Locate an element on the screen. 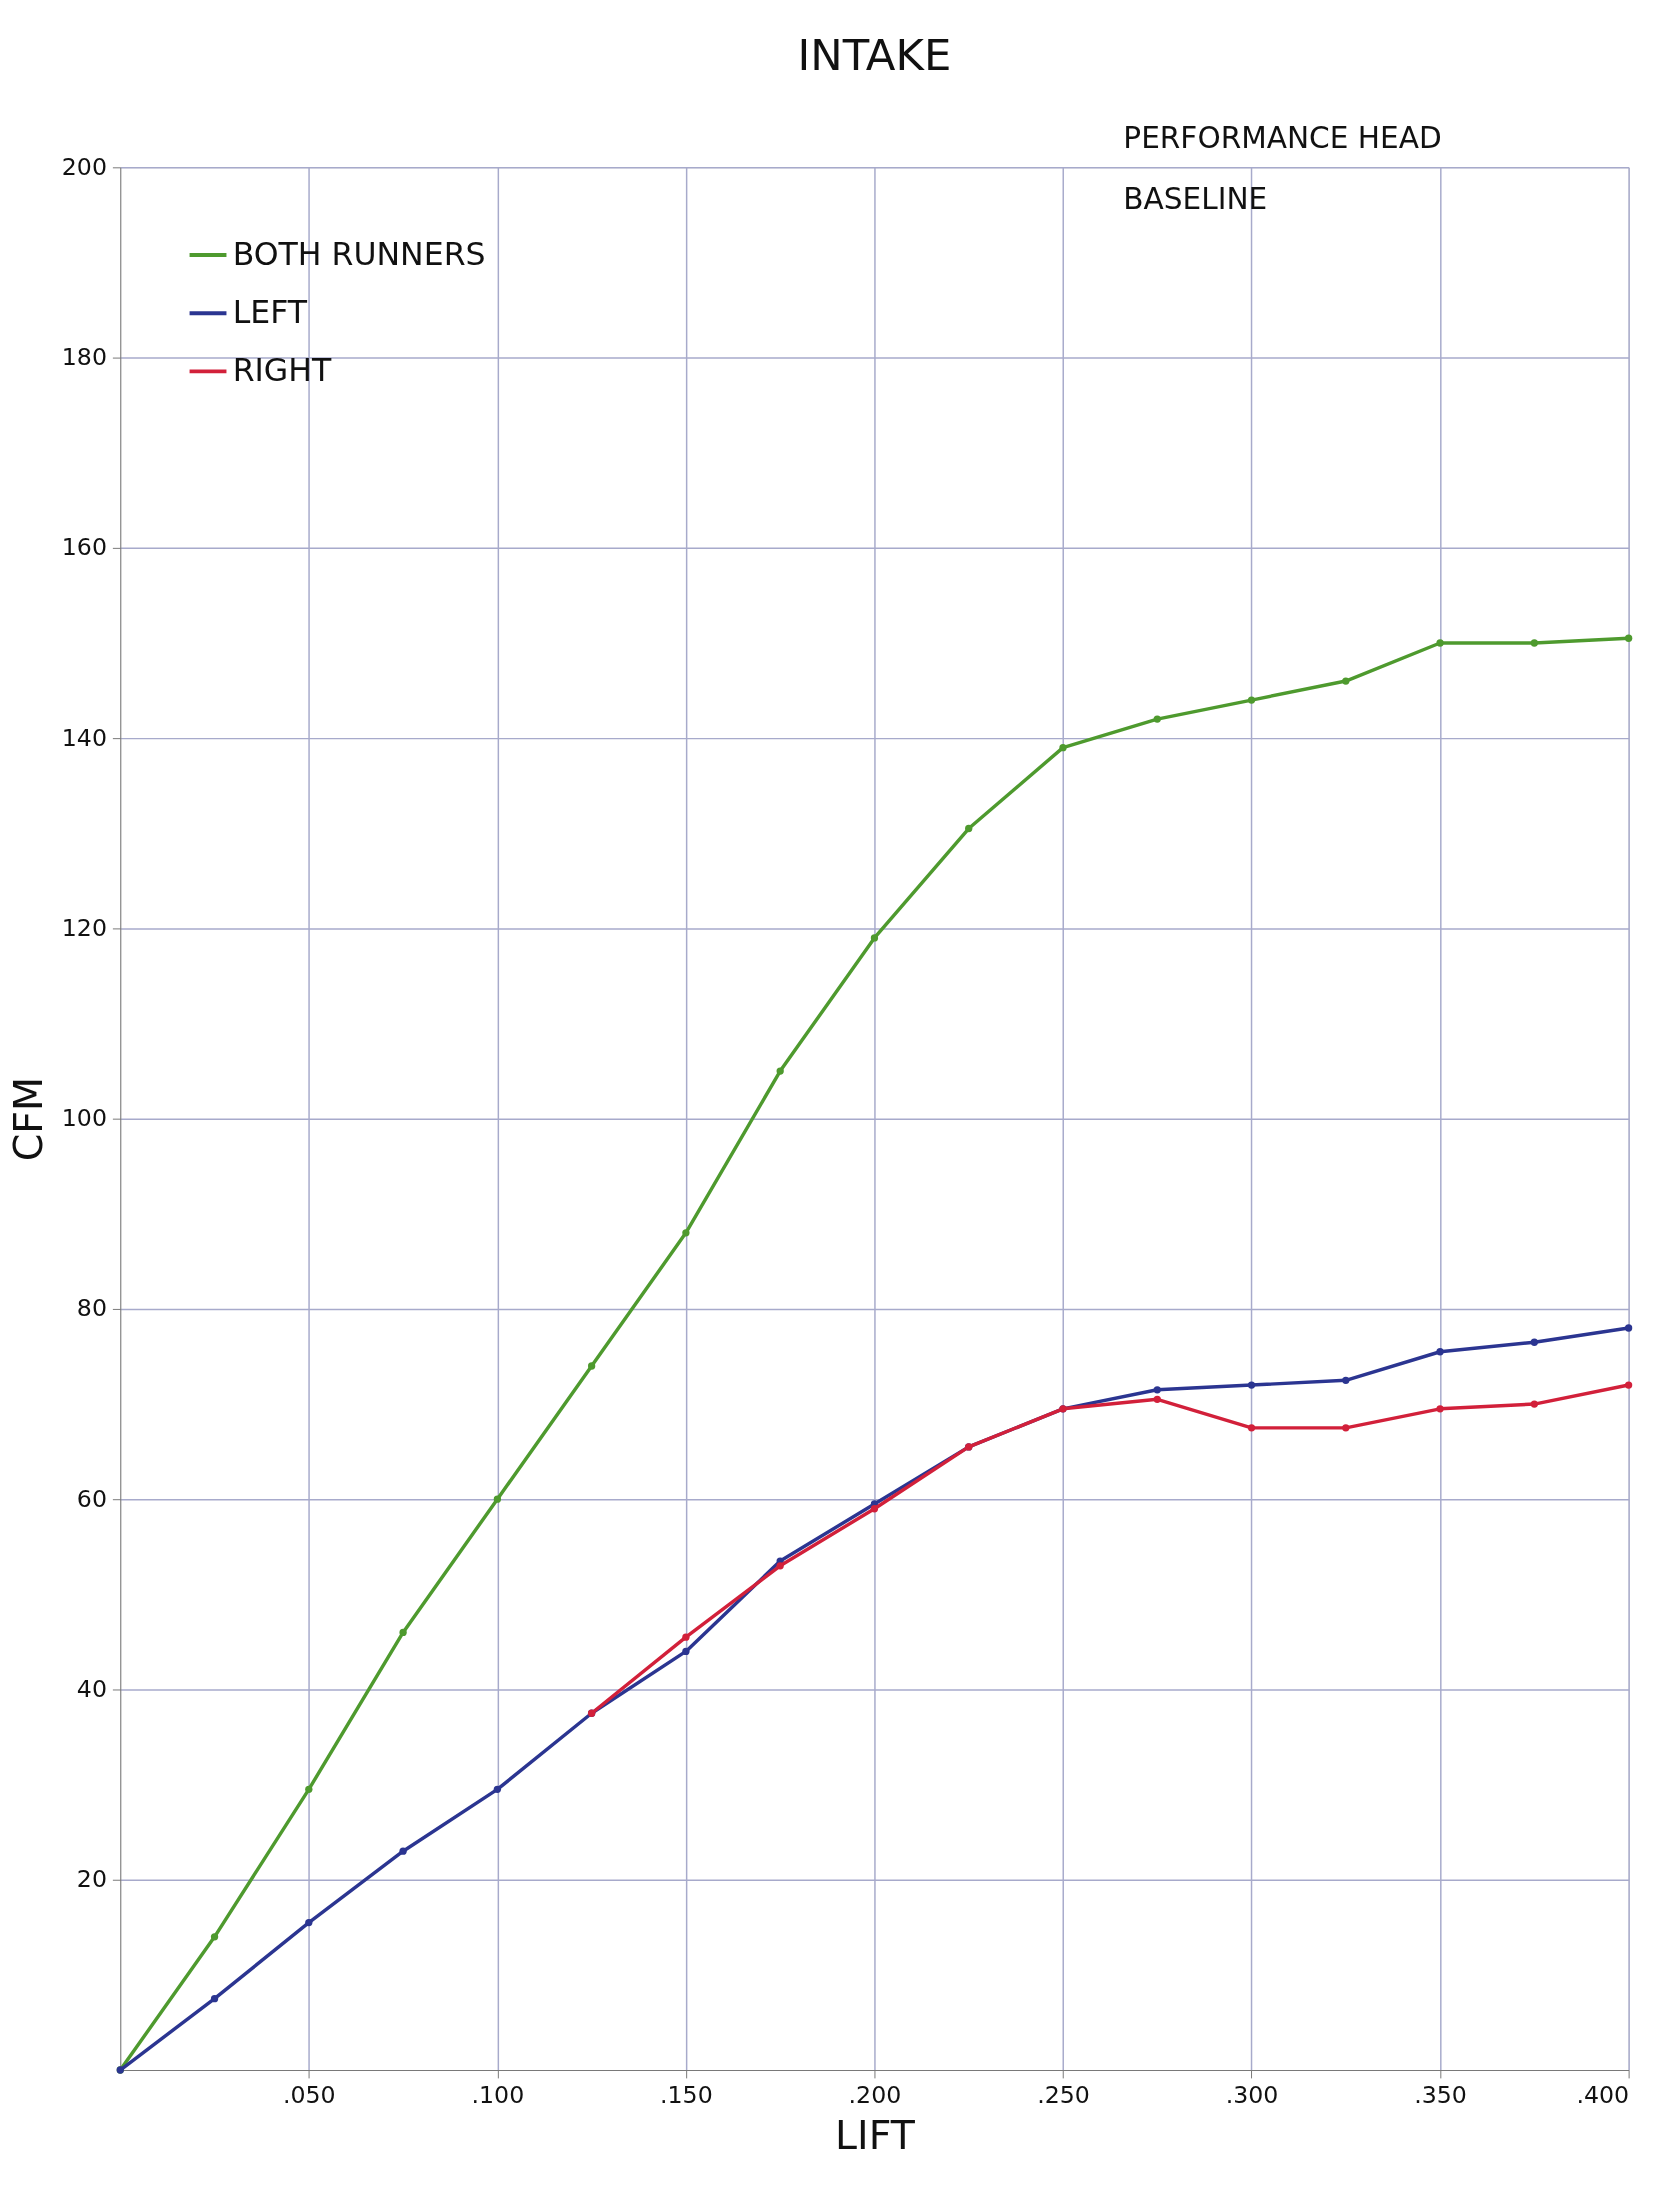 Image resolution: width=1672 pixels, height=2200 pixels. legend-label: RIGHT is located at coordinates (282, 370).